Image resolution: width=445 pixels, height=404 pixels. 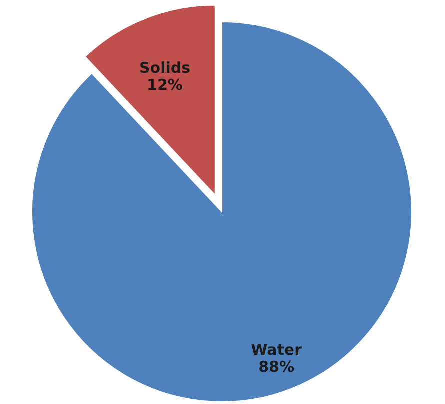 What do you see at coordinates (165, 68) in the screenshot?
I see `slice-label: Solids` at bounding box center [165, 68].